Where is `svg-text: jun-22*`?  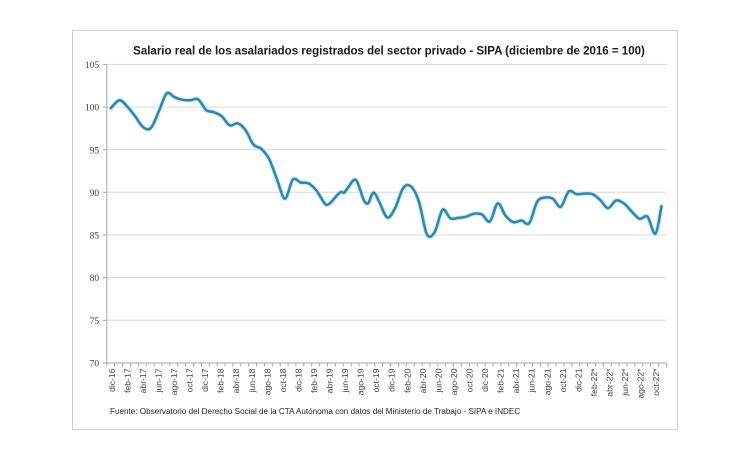 svg-text: jun-22* is located at coordinates (625, 382).